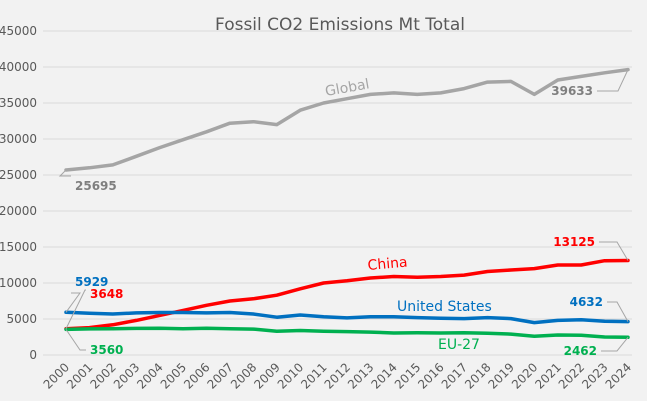  I want to click on x-tick-label: 2022, so click(571, 375).